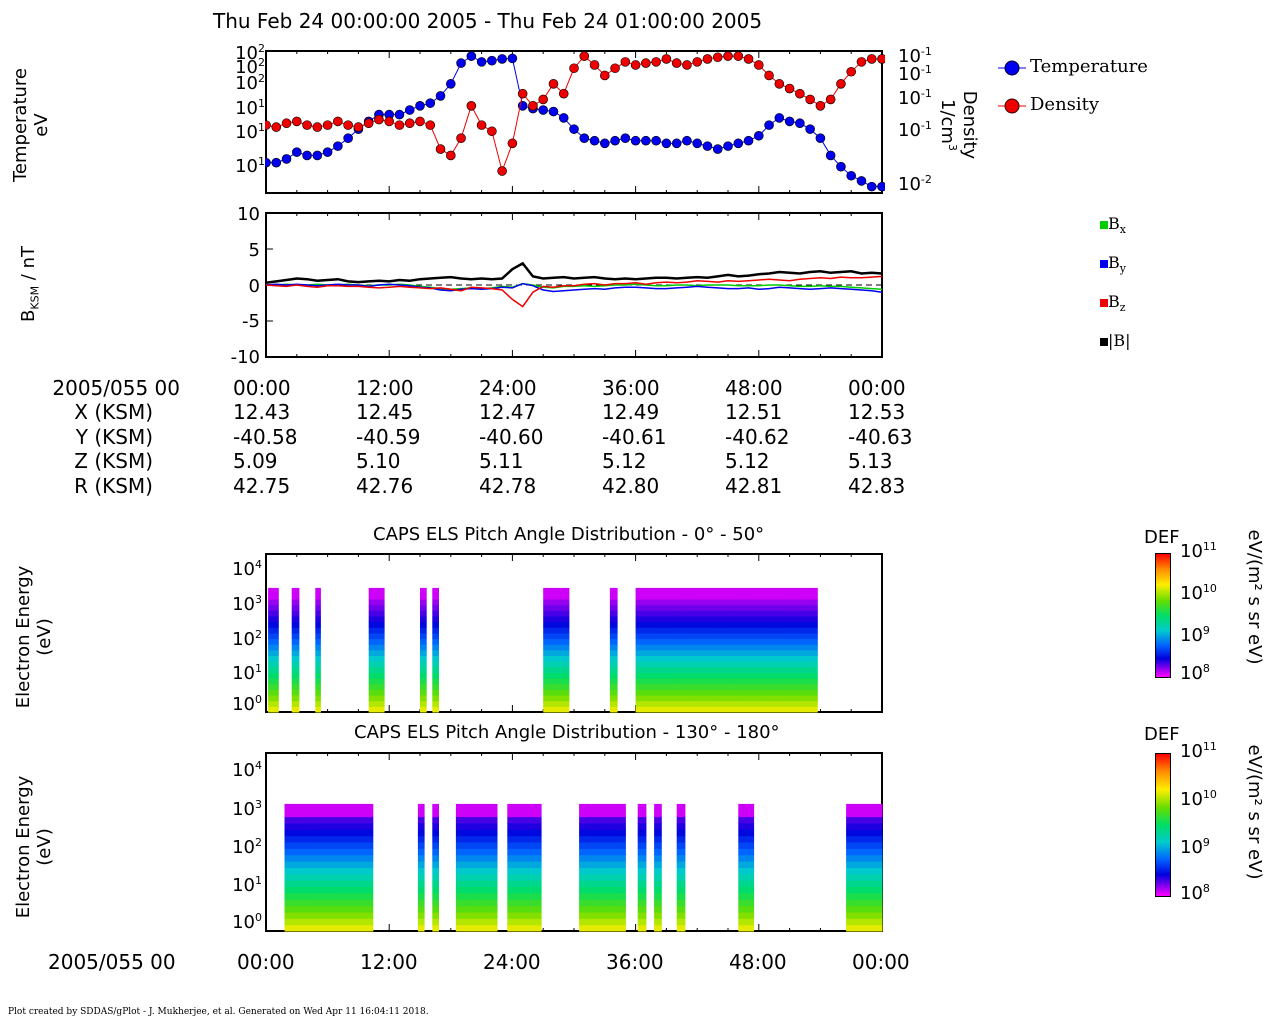 This screenshot has width=1280, height=1024. I want to click on spec1-colorbar-title: DEF, so click(1162, 537).